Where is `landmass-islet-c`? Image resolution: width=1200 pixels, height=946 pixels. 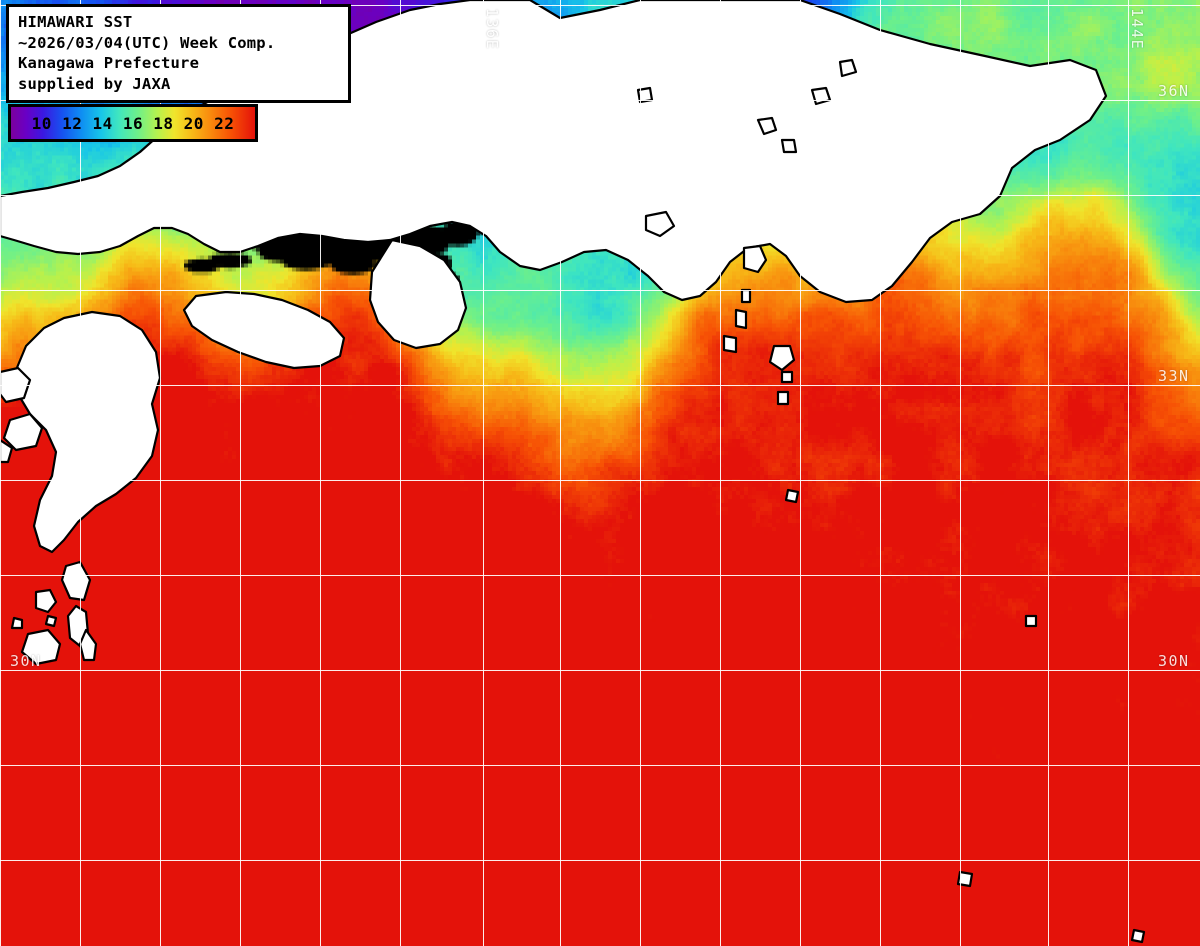 landmass-islet-c is located at coordinates (17, 623).